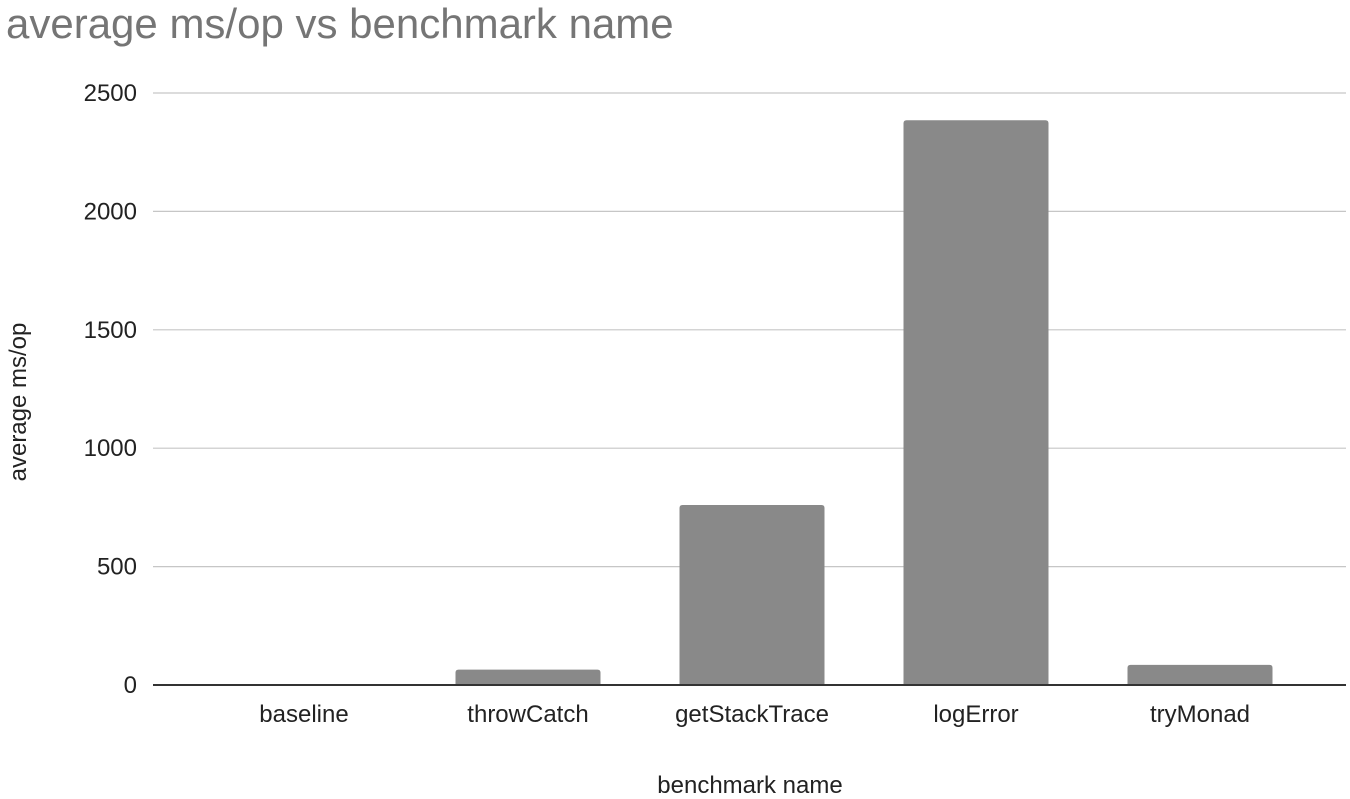  I want to click on x-tick-label: baseline, so click(303, 714).